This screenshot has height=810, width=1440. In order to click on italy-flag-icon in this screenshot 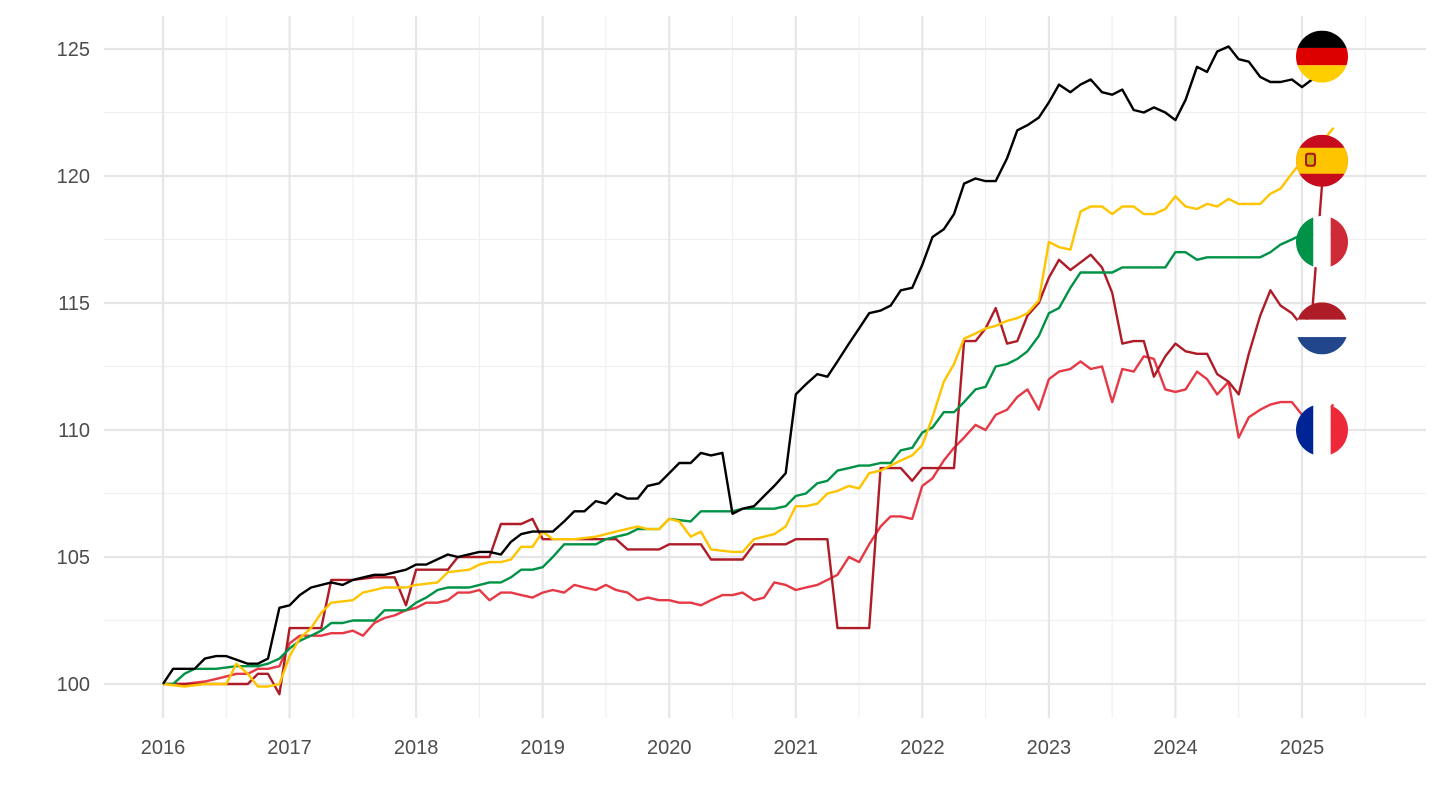, I will do `click(1322, 242)`.